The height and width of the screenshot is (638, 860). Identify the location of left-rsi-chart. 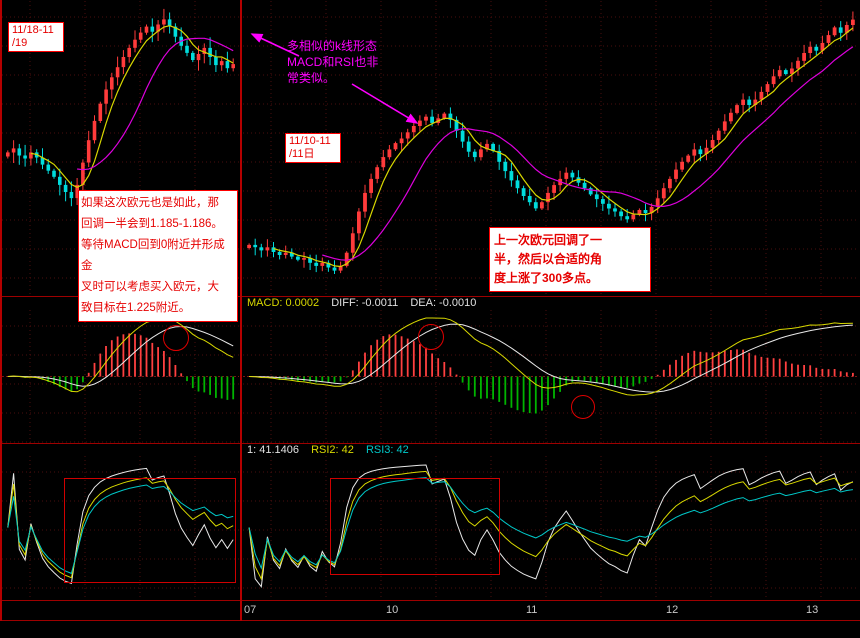
(120, 527).